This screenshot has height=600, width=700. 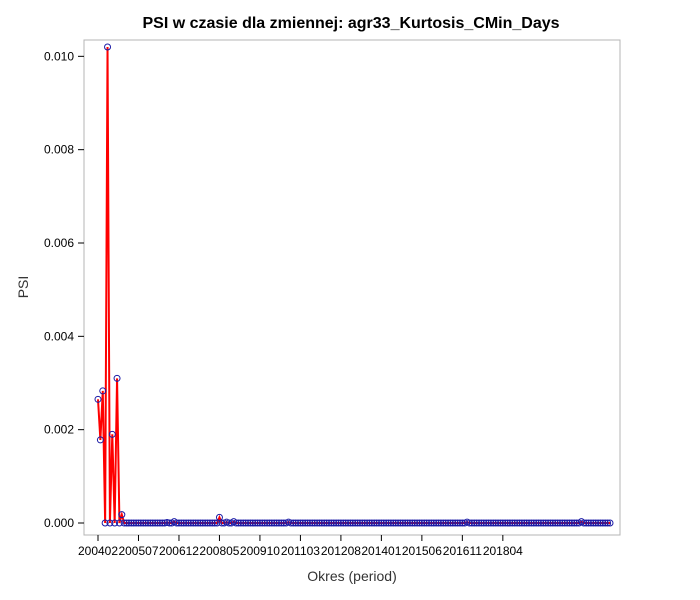 I want to click on y-tick-label: 0.000, so click(x=59, y=523).